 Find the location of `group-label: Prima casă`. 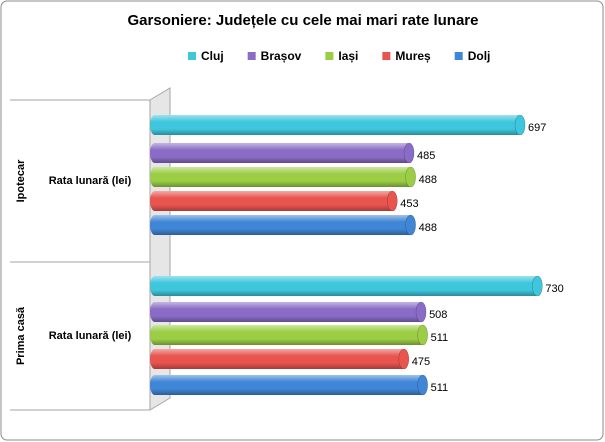

group-label: Prima casă is located at coordinates (21, 335).